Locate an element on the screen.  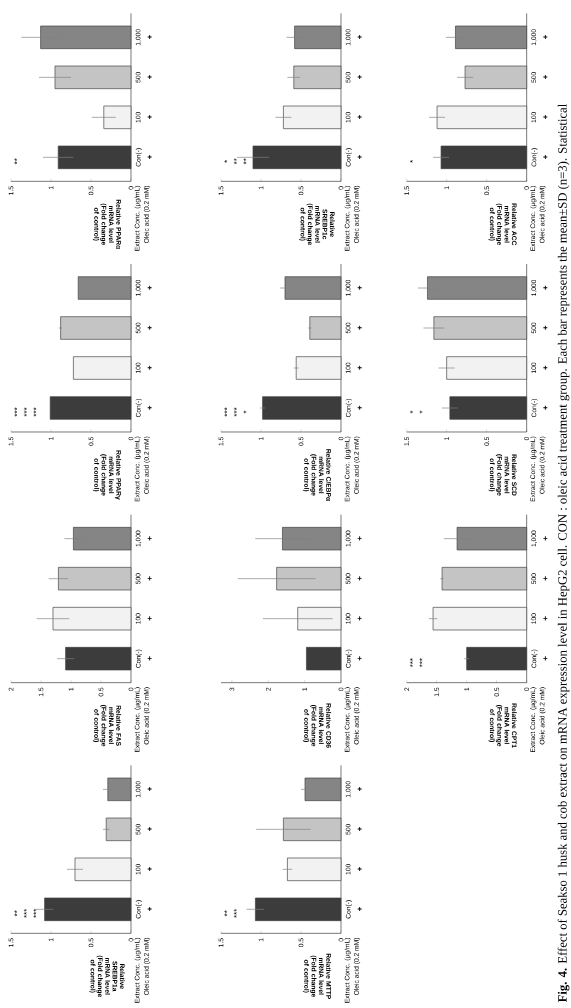
text: Fig. 4. Effect of Seakso 1 husk and cob extract on mRNA expression level in HepG2 cell. CON : oleic acid treatment group. Each bar represents the mean±SD (n=3). Statistical is located at coordinates (563, 553).